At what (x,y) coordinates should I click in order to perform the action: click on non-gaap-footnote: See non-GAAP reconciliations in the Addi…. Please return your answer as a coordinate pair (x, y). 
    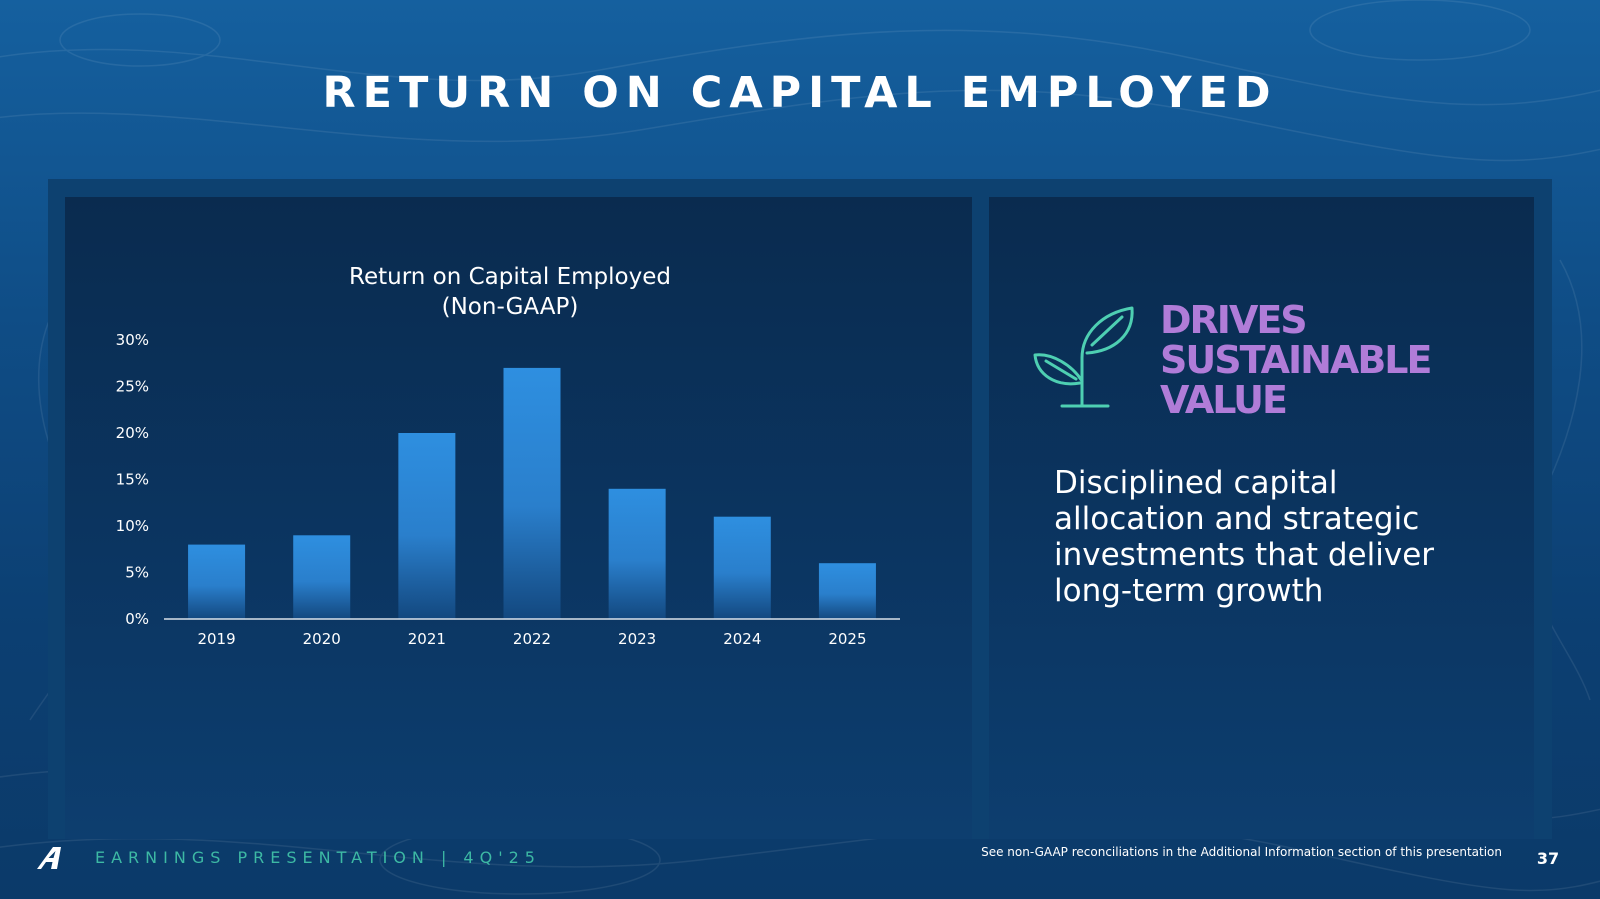
    Looking at the image, I should click on (1241, 852).